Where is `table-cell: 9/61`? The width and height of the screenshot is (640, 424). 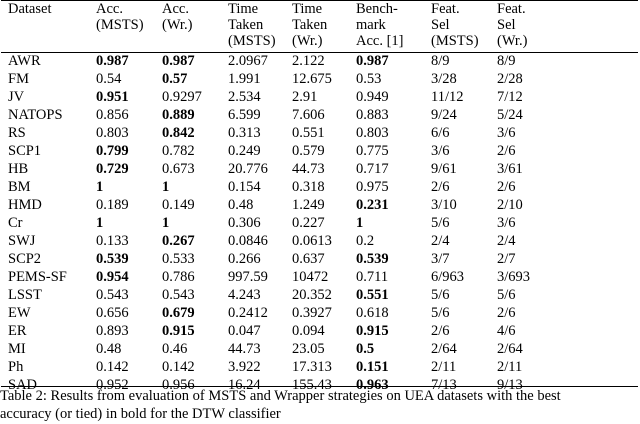 table-cell: 9/61 is located at coordinates (444, 169).